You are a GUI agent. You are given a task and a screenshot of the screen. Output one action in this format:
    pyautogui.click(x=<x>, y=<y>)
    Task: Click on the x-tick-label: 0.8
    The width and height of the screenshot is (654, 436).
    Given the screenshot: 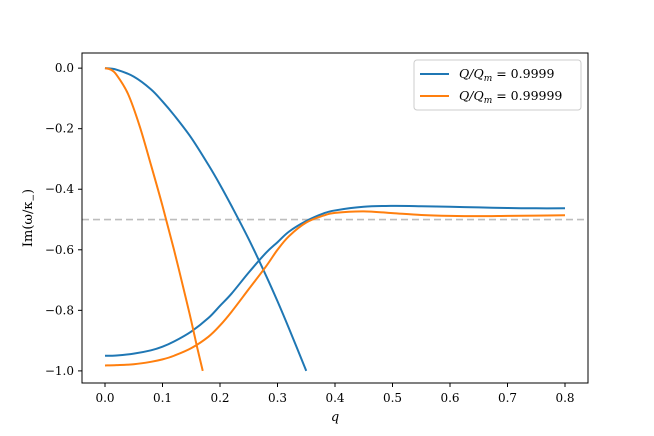 What is the action you would take?
    pyautogui.click(x=564, y=398)
    